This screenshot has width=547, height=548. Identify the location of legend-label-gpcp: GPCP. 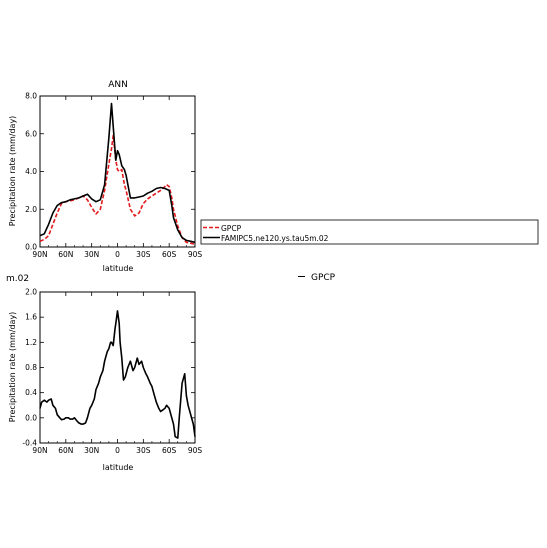
(231, 228).